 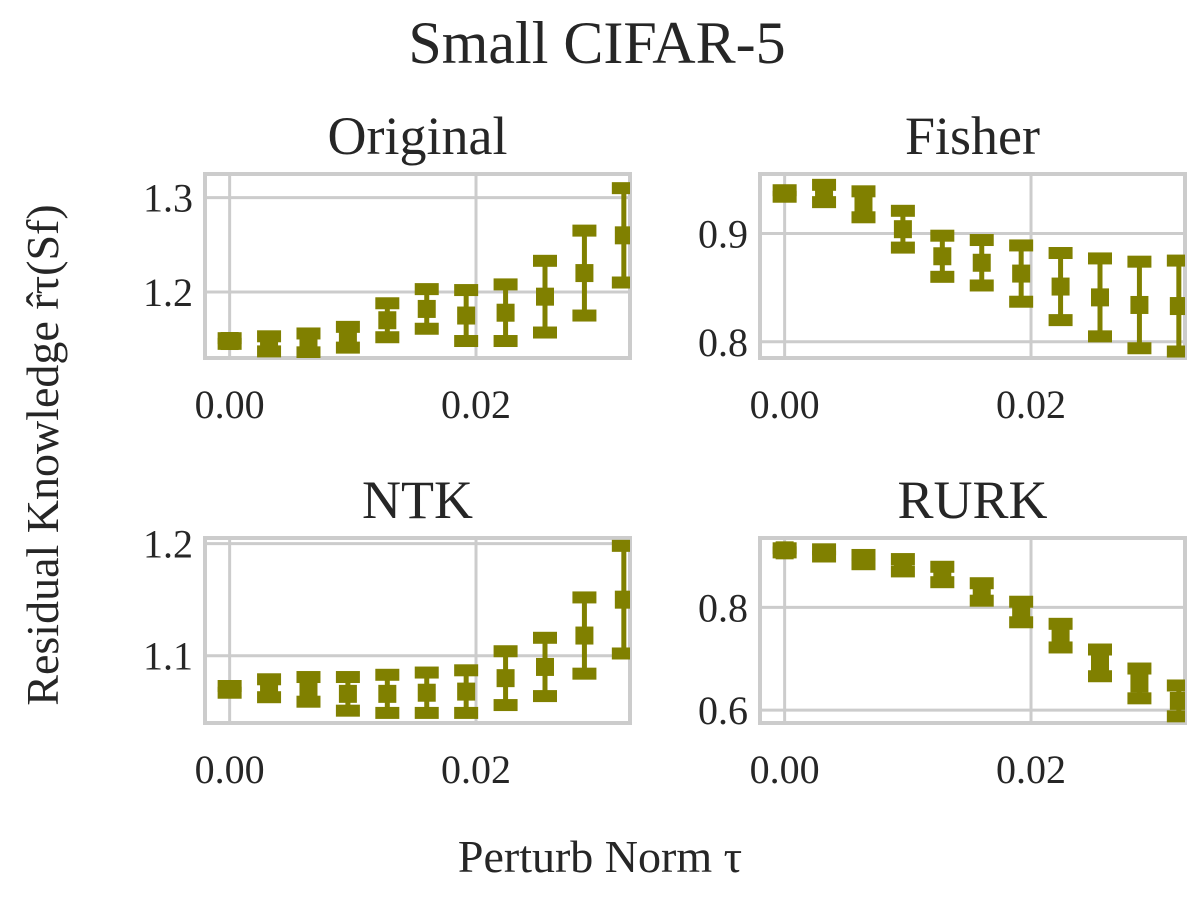 What do you see at coordinates (723, 342) in the screenshot?
I see `y-tick-label: 0.8` at bounding box center [723, 342].